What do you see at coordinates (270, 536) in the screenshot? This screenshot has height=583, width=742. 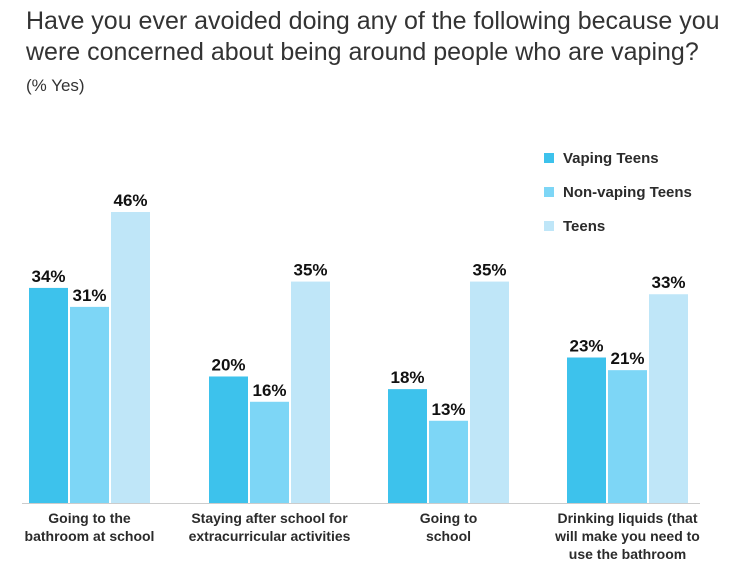 I see `category-label: extracurricular activities` at bounding box center [270, 536].